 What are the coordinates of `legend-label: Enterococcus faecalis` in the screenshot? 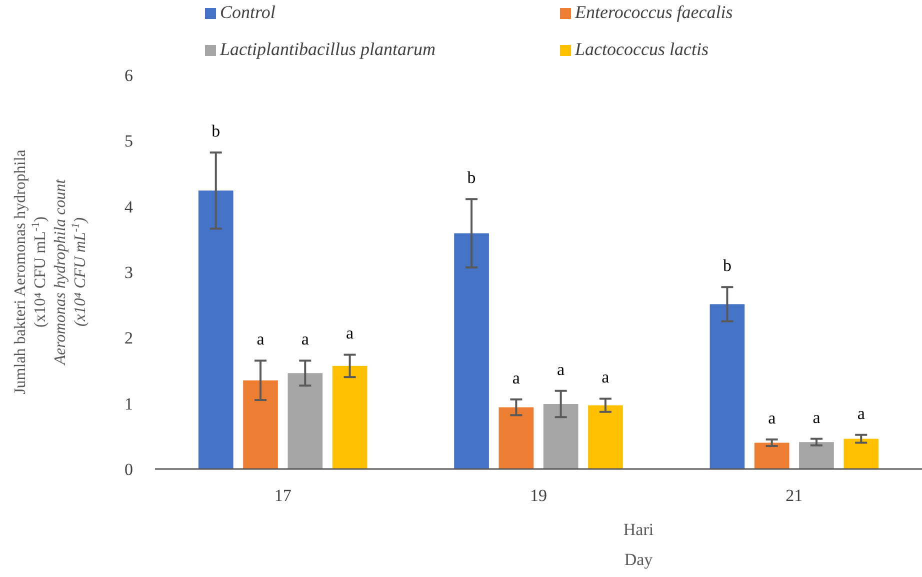 It's located at (653, 12).